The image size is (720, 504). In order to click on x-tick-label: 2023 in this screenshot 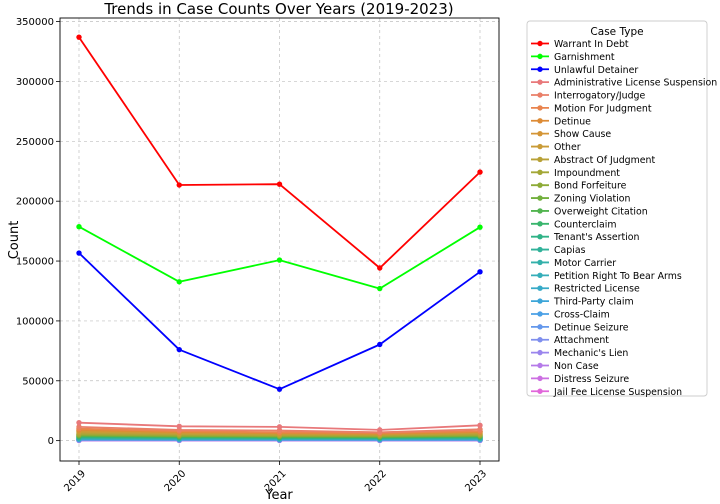, I will do `click(476, 481)`.